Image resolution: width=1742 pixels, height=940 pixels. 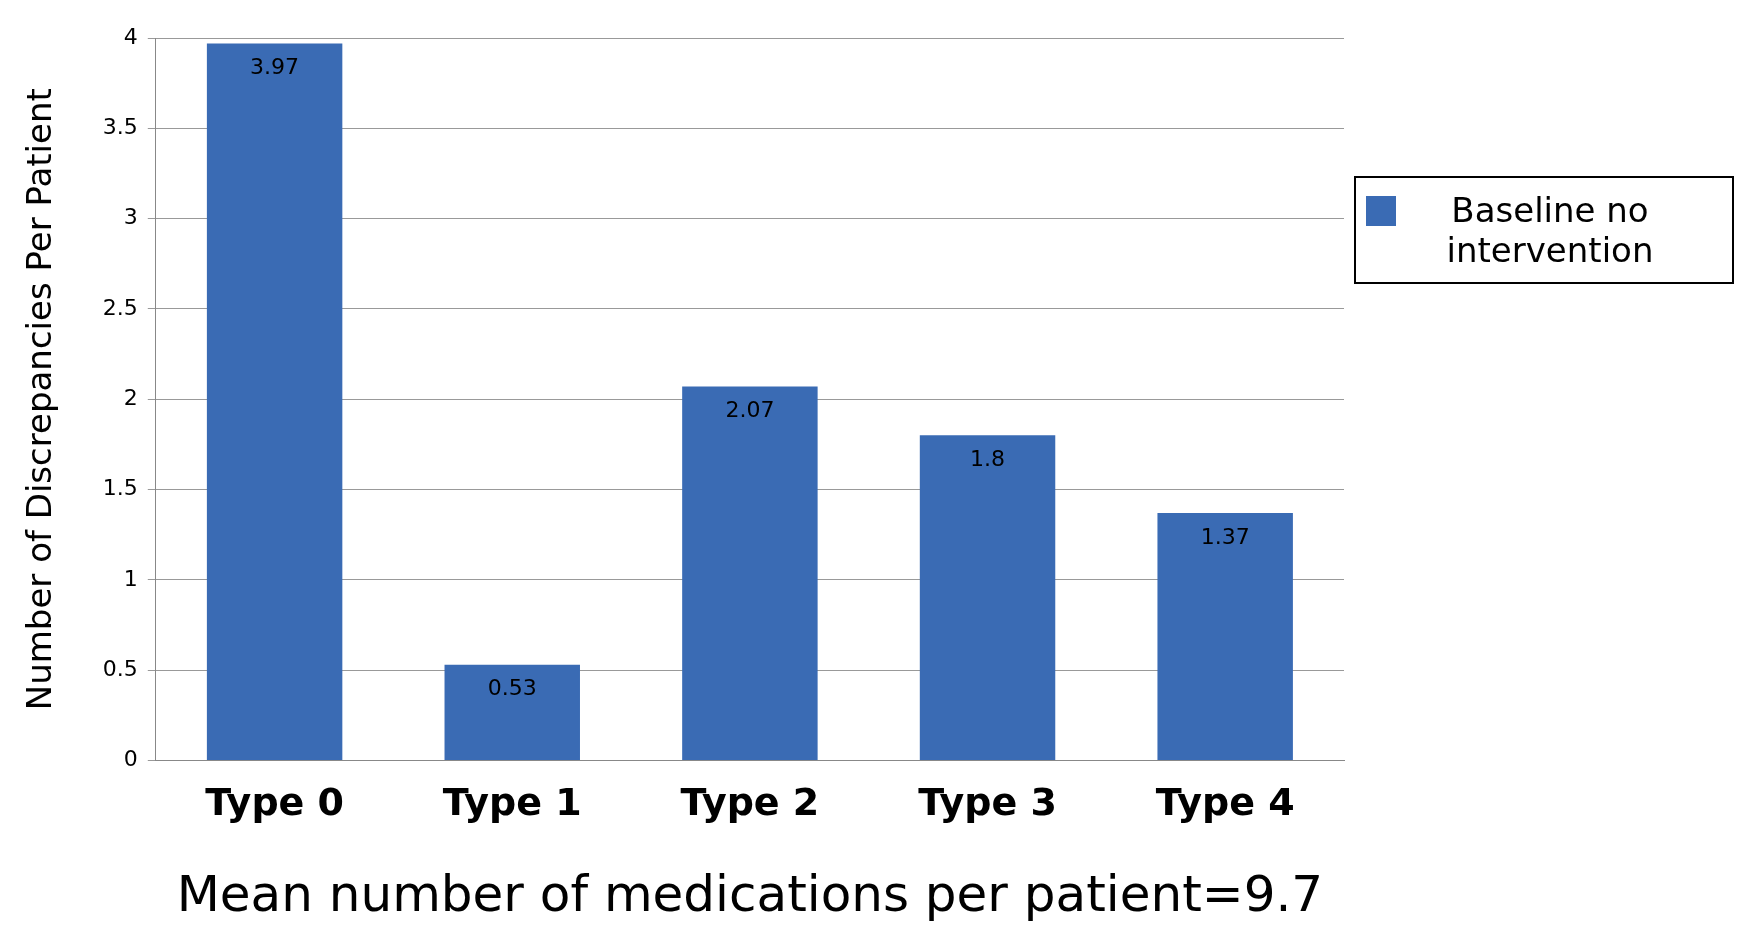 What do you see at coordinates (130, 397) in the screenshot?
I see `y-tick-label: 2` at bounding box center [130, 397].